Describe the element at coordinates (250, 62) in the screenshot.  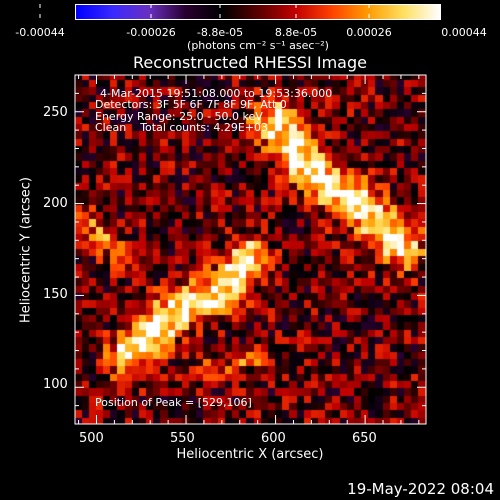
I see `chart-title: Reconstructed RHESSI Image` at that location.